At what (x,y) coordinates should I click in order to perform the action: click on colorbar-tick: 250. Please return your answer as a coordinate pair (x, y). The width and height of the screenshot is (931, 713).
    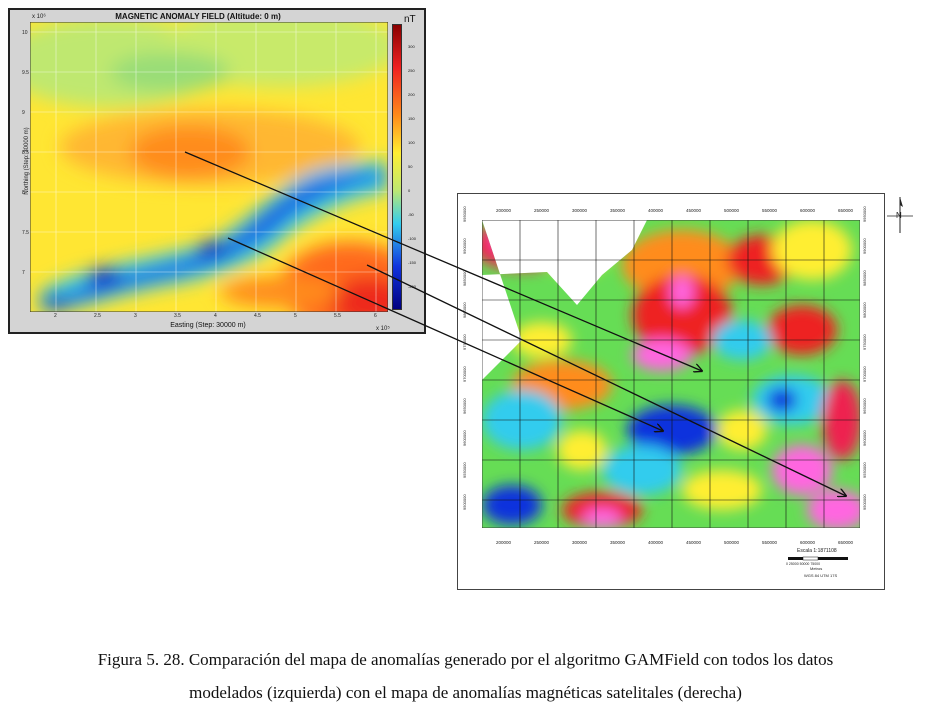
    Looking at the image, I should click on (411, 70).